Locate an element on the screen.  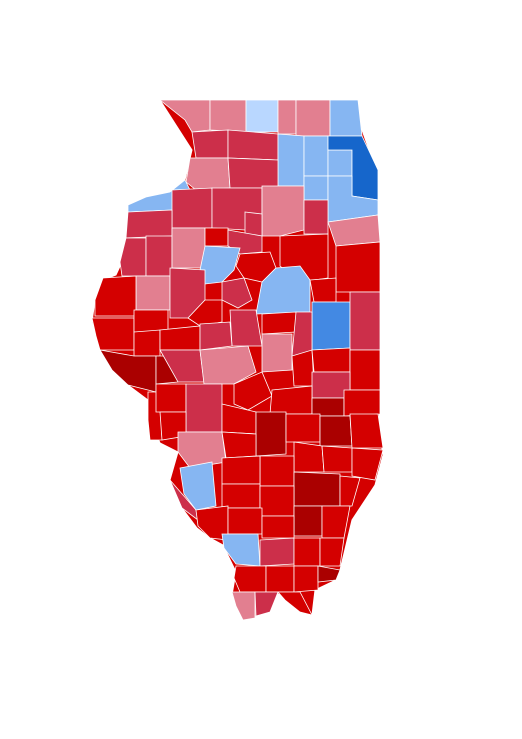
county-christian is located at coordinates (253, 391).